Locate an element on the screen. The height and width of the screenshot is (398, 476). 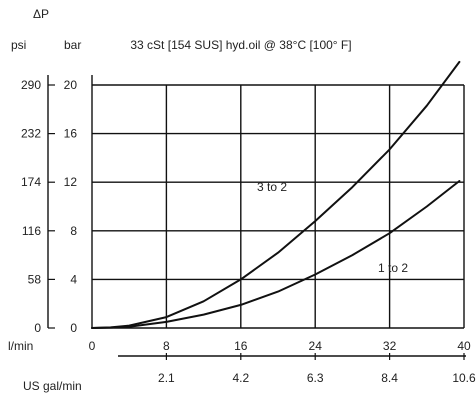
y-tick-label-bar: 8 is located at coordinates (73, 231).